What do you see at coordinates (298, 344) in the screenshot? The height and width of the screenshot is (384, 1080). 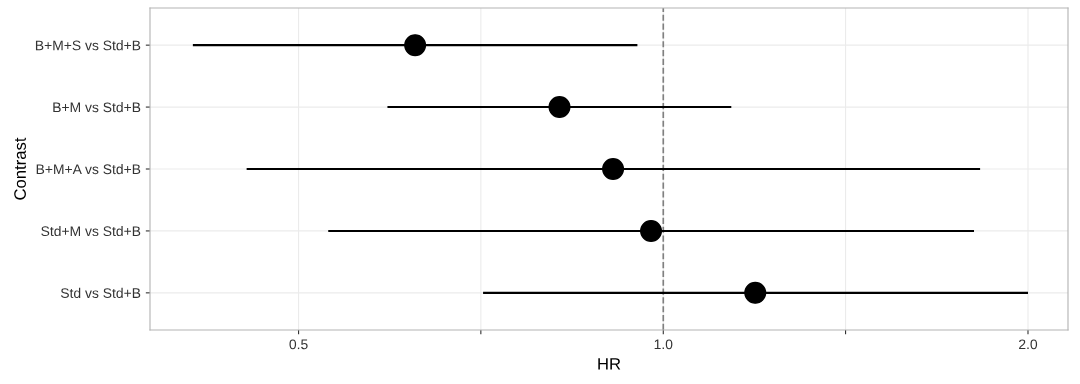 I see `x-tick-label: 0.5` at bounding box center [298, 344].